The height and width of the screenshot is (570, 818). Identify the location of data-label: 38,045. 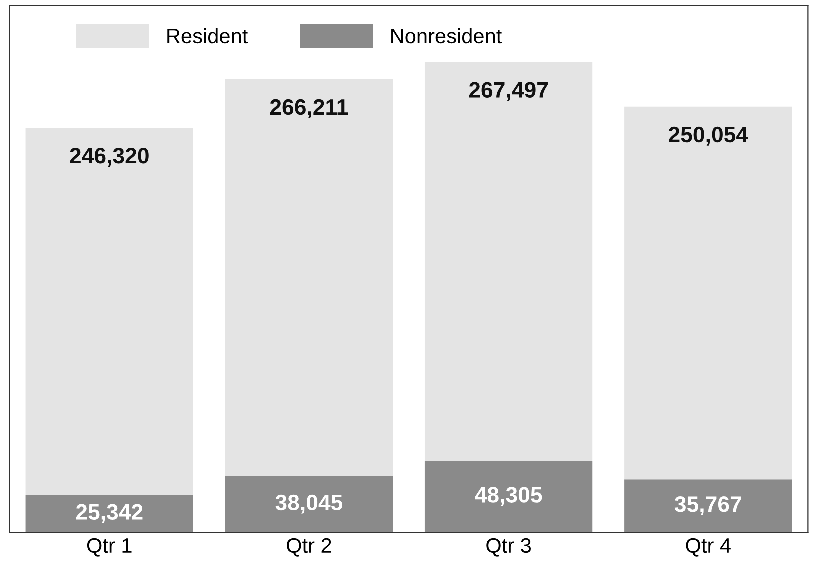
(309, 504).